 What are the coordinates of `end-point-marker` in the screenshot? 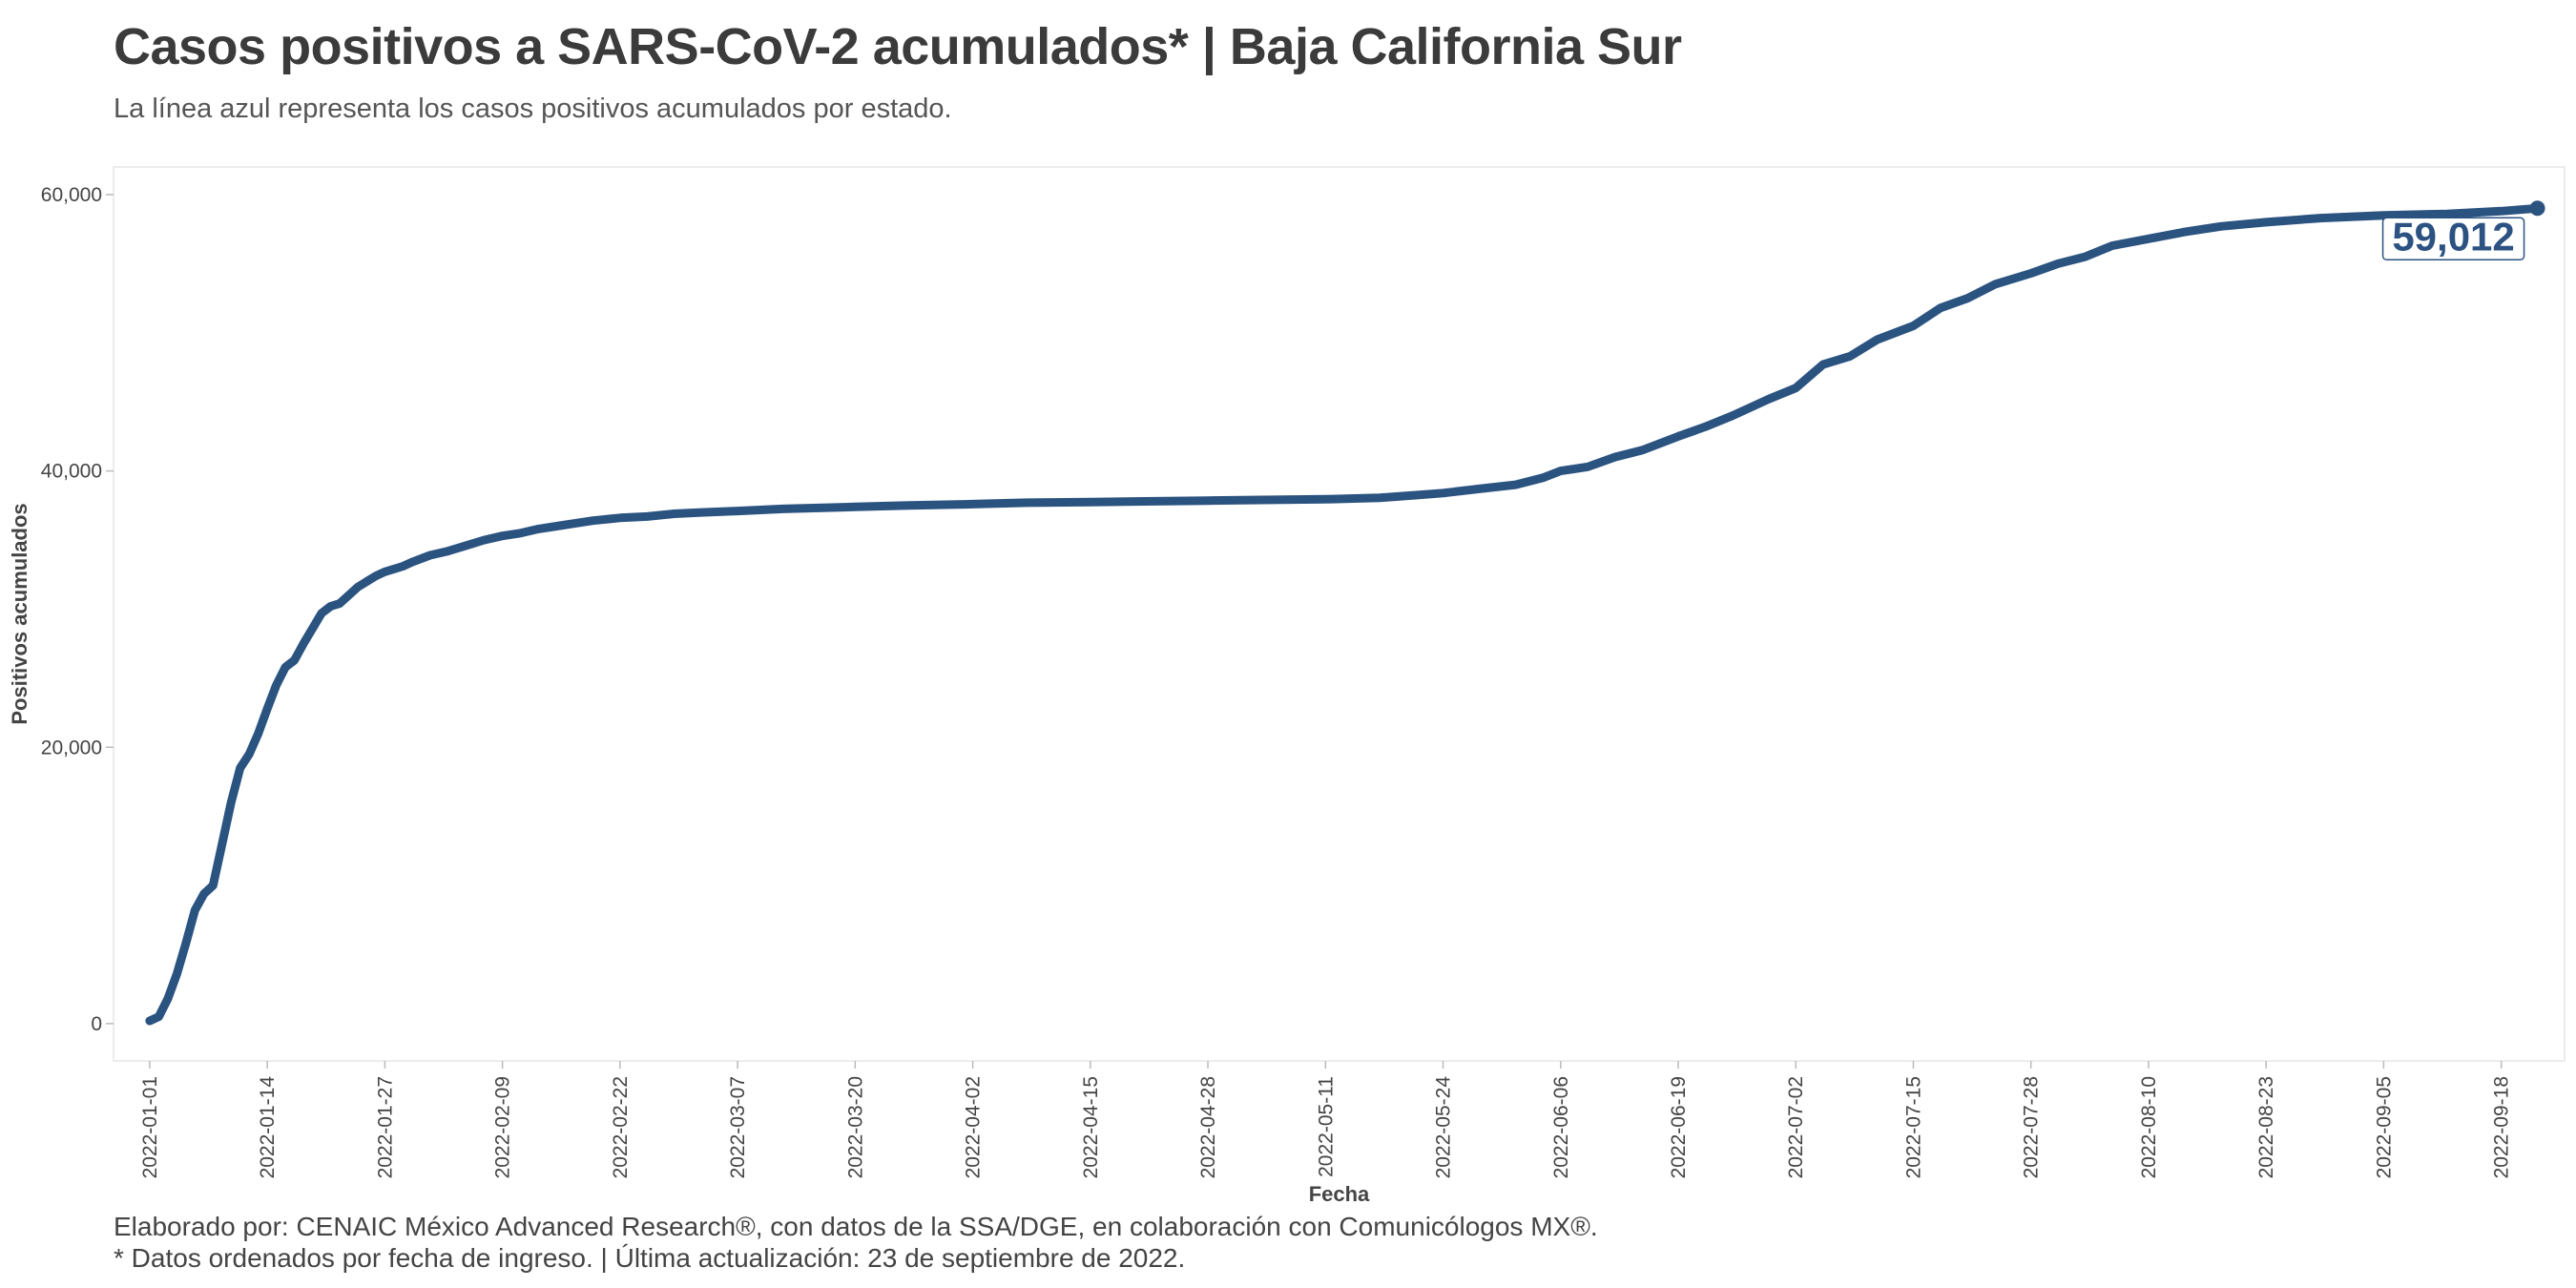 It's located at (2537, 208).